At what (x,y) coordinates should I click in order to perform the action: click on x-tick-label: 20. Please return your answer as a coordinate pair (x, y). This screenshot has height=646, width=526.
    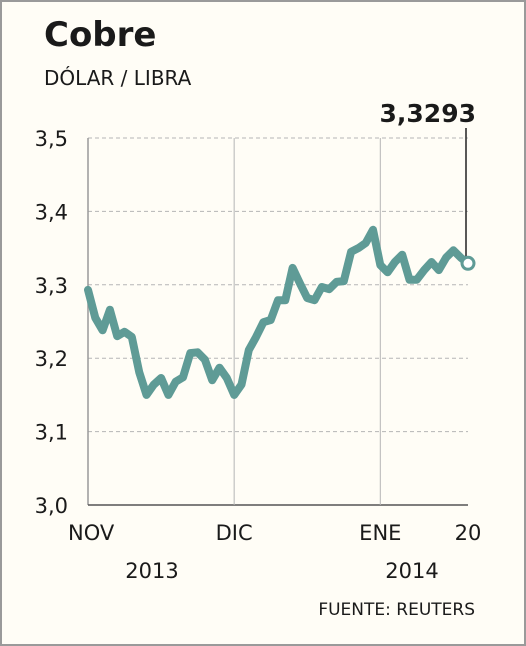
    Looking at the image, I should click on (468, 533).